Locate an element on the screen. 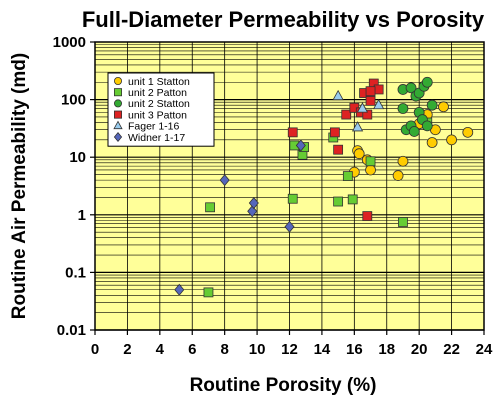 The image size is (500, 403). x-axis-label: Routine Porosity (%) is located at coordinates (283, 385).